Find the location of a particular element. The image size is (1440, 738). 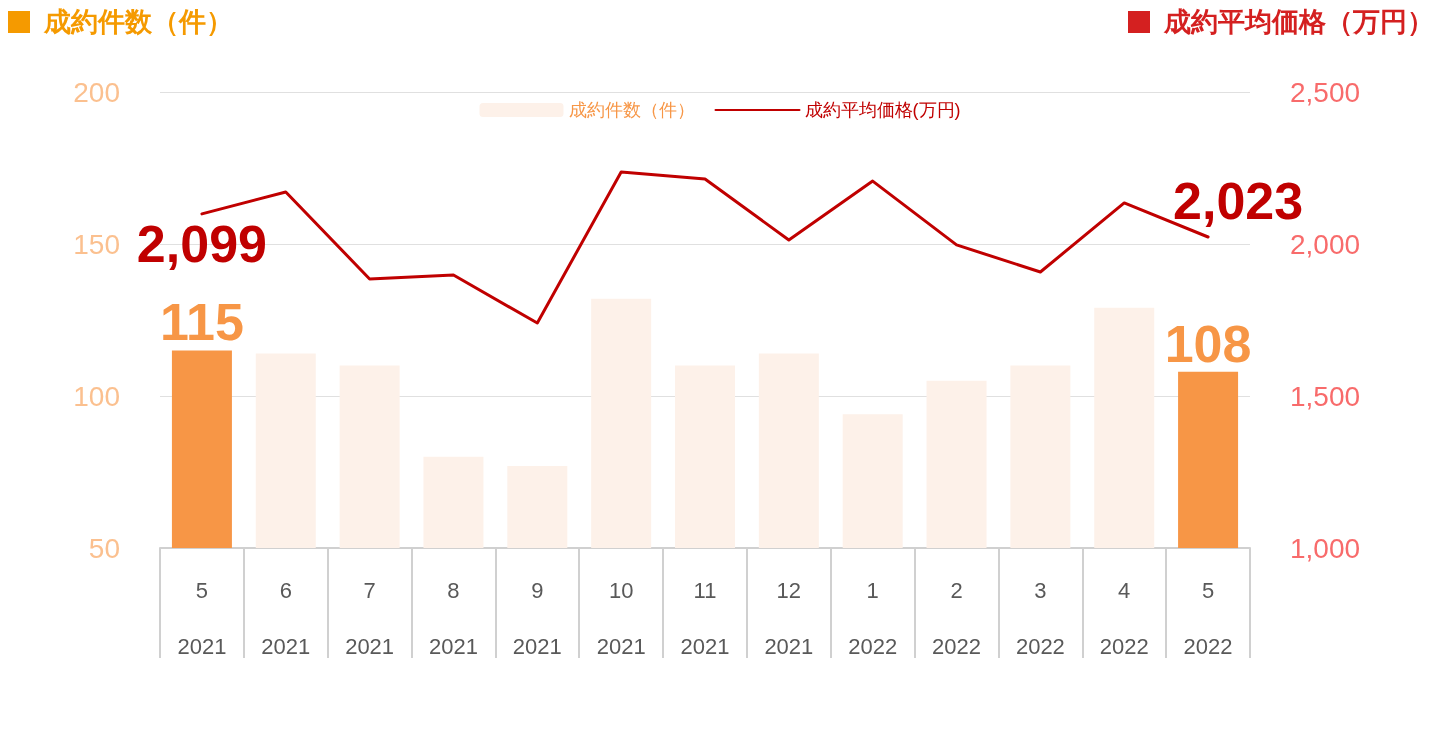

category-label: 2 2022 is located at coordinates (957, 618).